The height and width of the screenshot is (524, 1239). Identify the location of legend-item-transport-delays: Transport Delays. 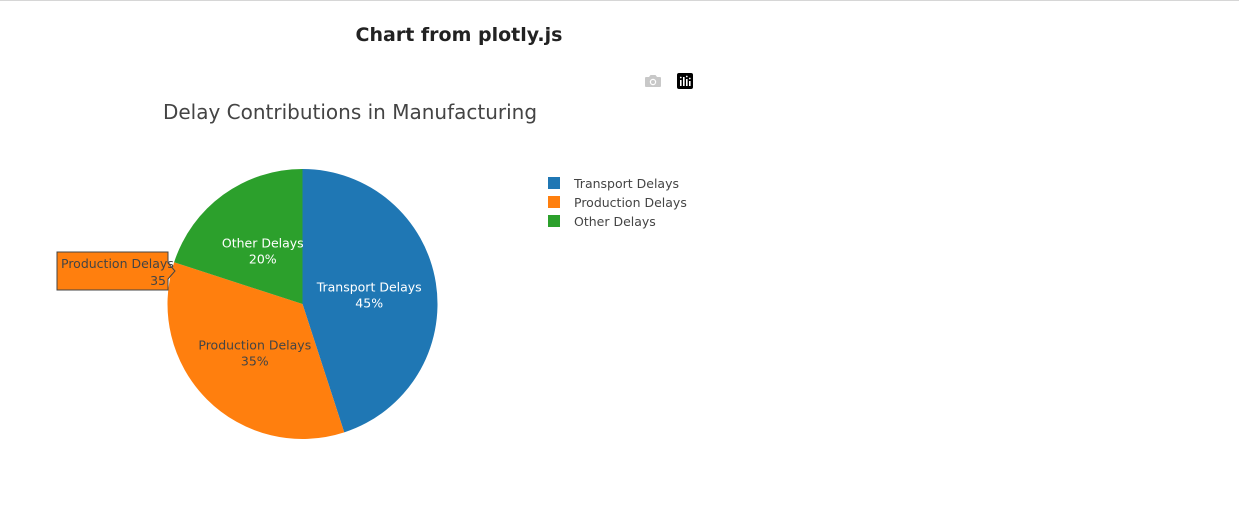
(613, 183).